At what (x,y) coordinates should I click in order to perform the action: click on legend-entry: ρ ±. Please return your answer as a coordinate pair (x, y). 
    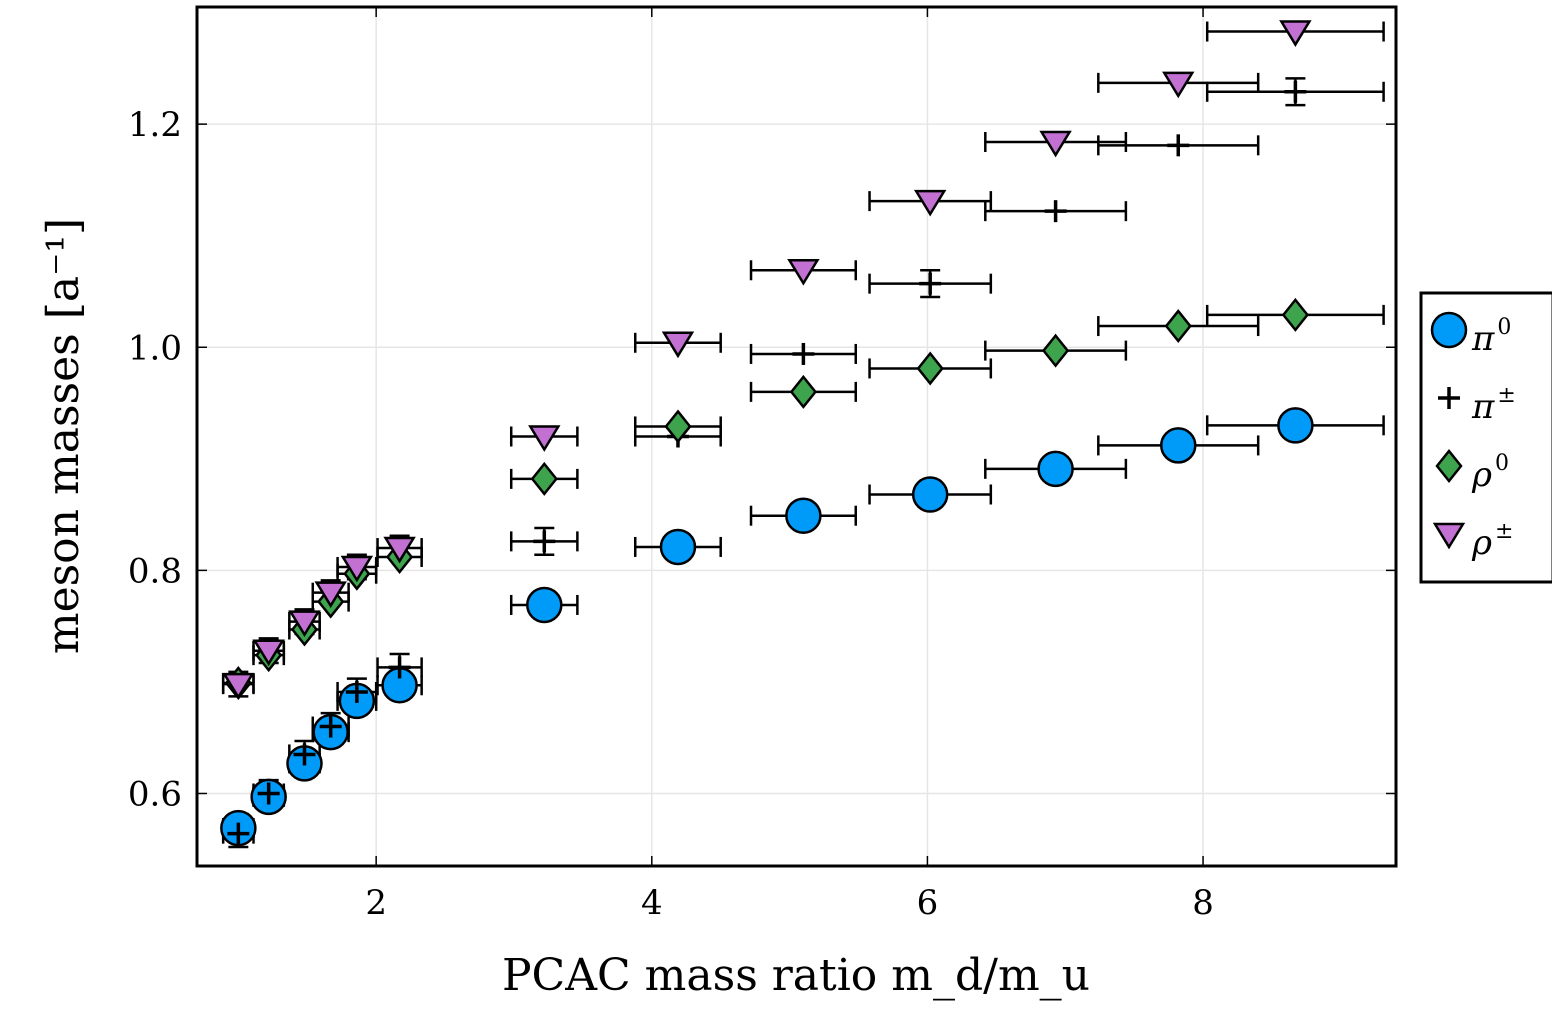
    Looking at the image, I should click on (1472, 541).